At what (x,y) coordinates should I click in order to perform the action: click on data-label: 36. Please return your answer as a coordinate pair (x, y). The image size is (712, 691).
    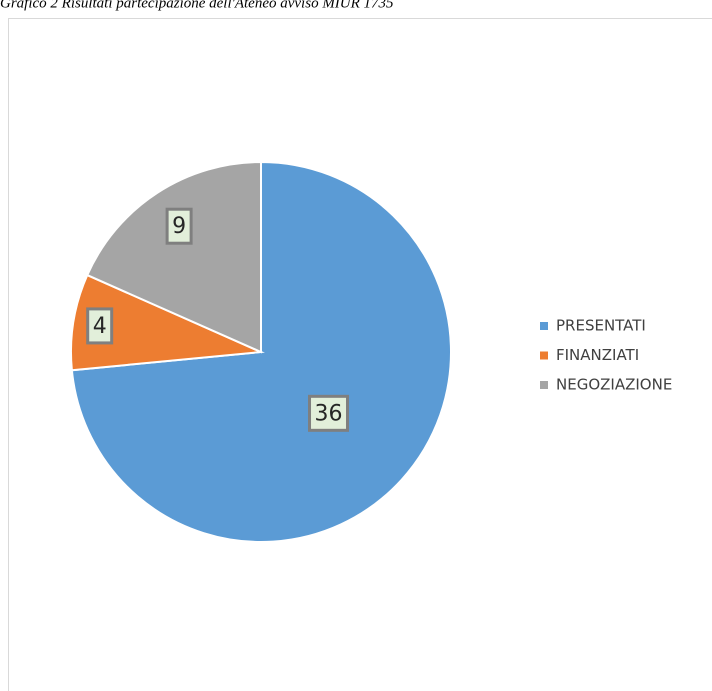
    Looking at the image, I should click on (329, 413).